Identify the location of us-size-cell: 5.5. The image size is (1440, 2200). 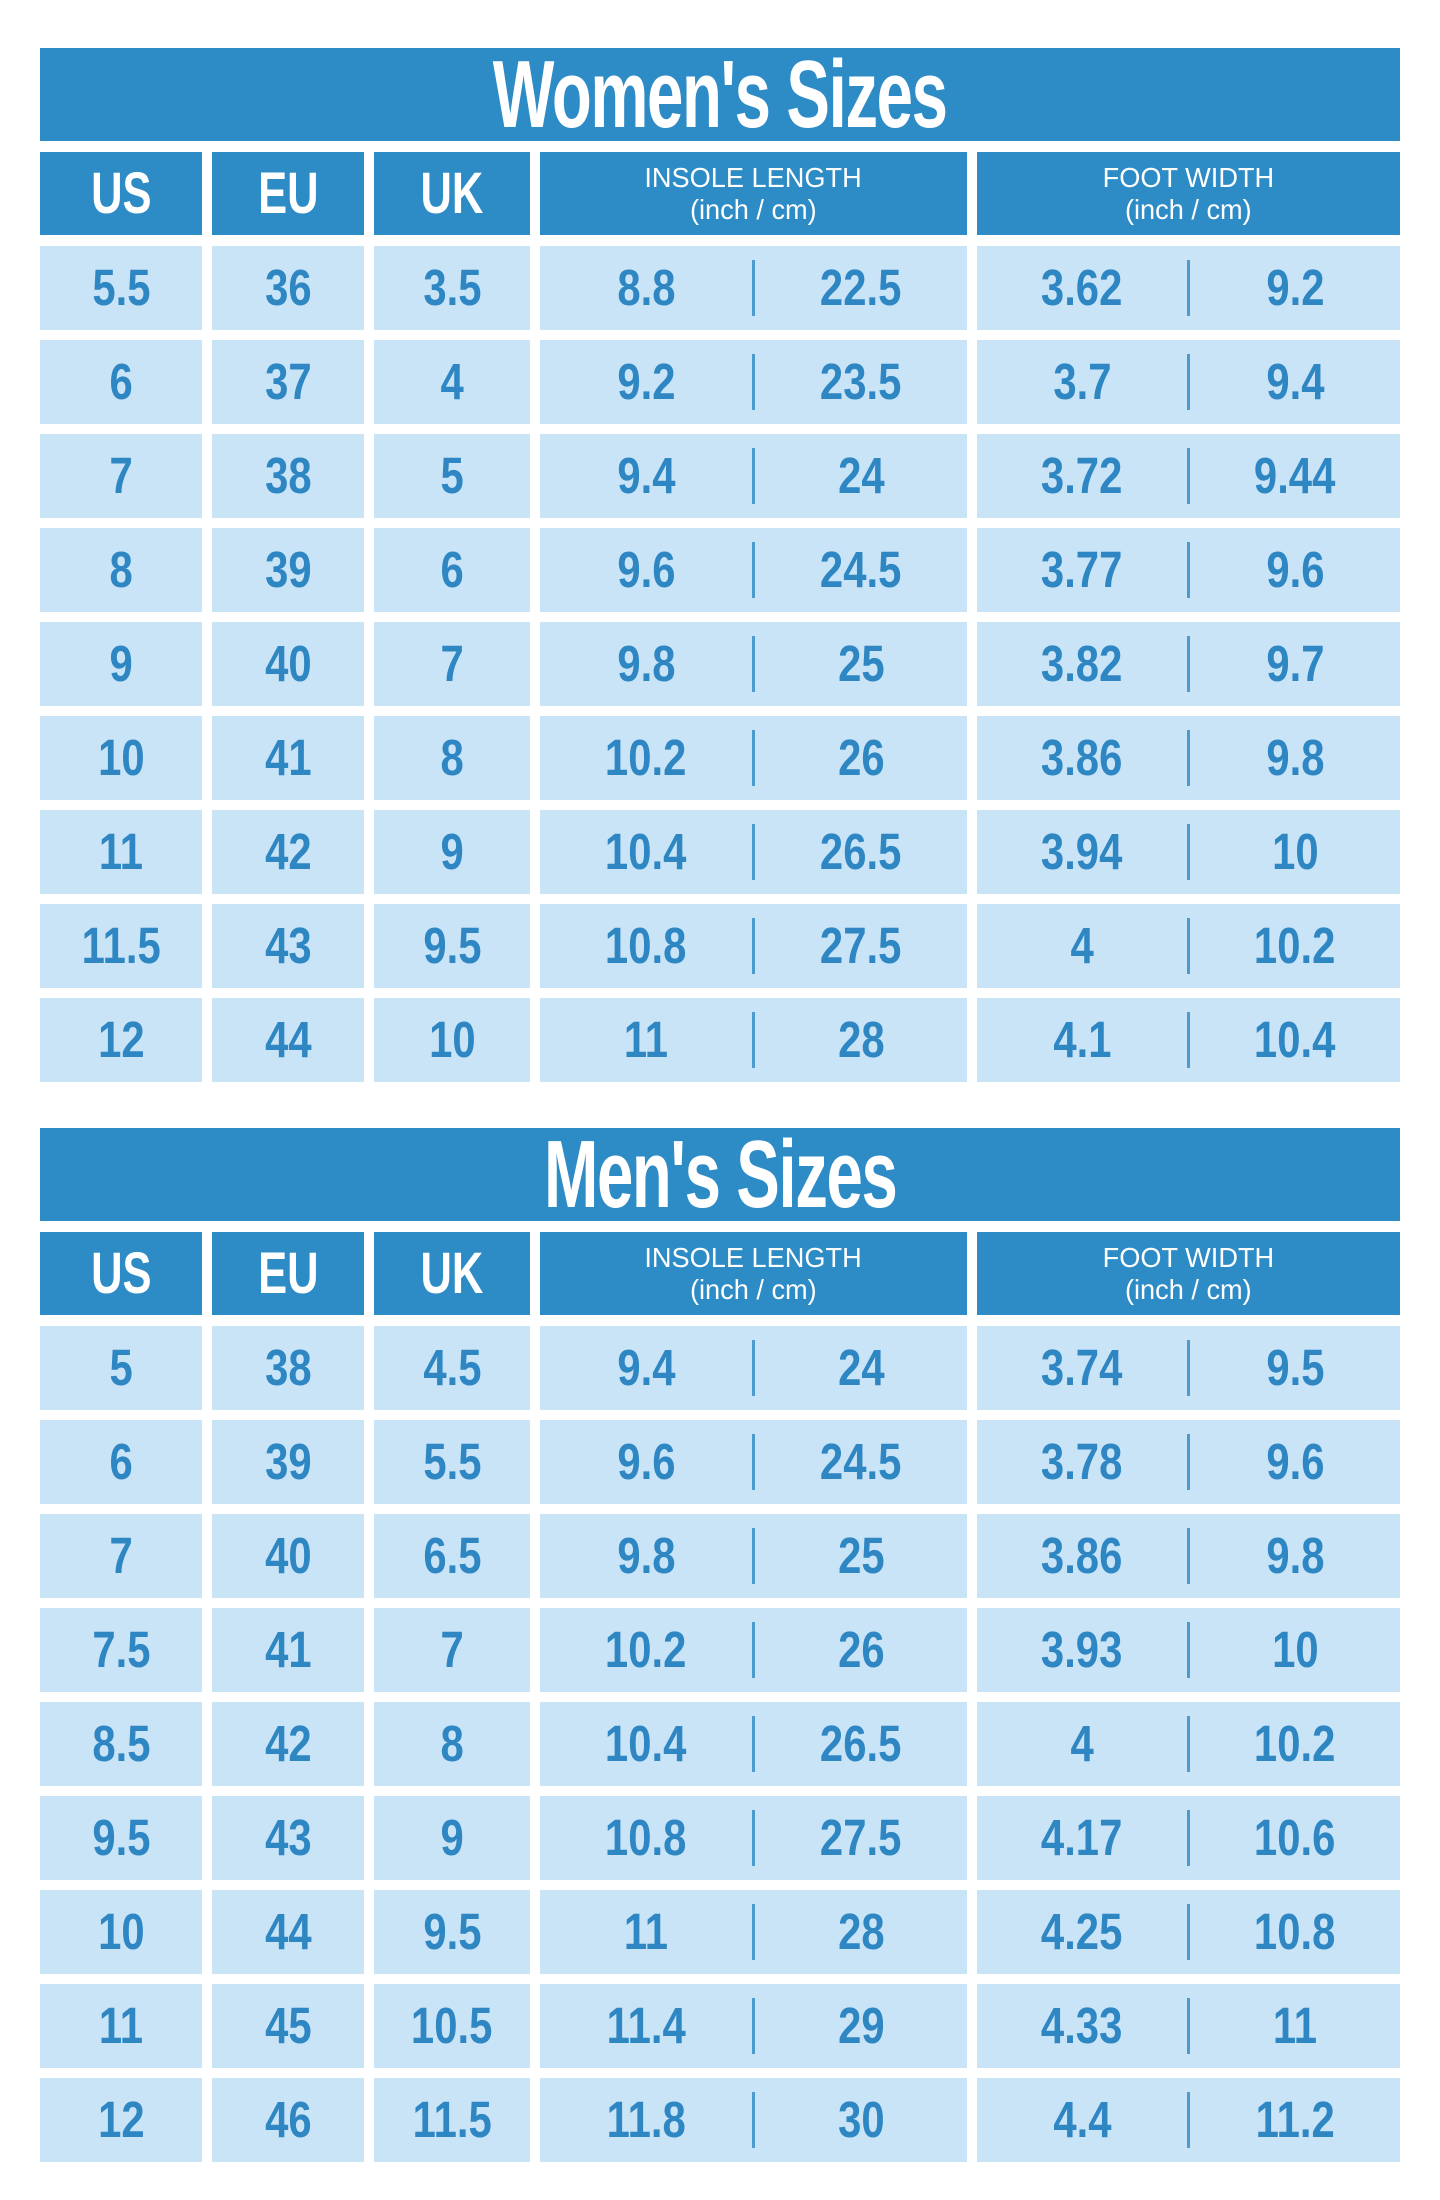
(121, 288).